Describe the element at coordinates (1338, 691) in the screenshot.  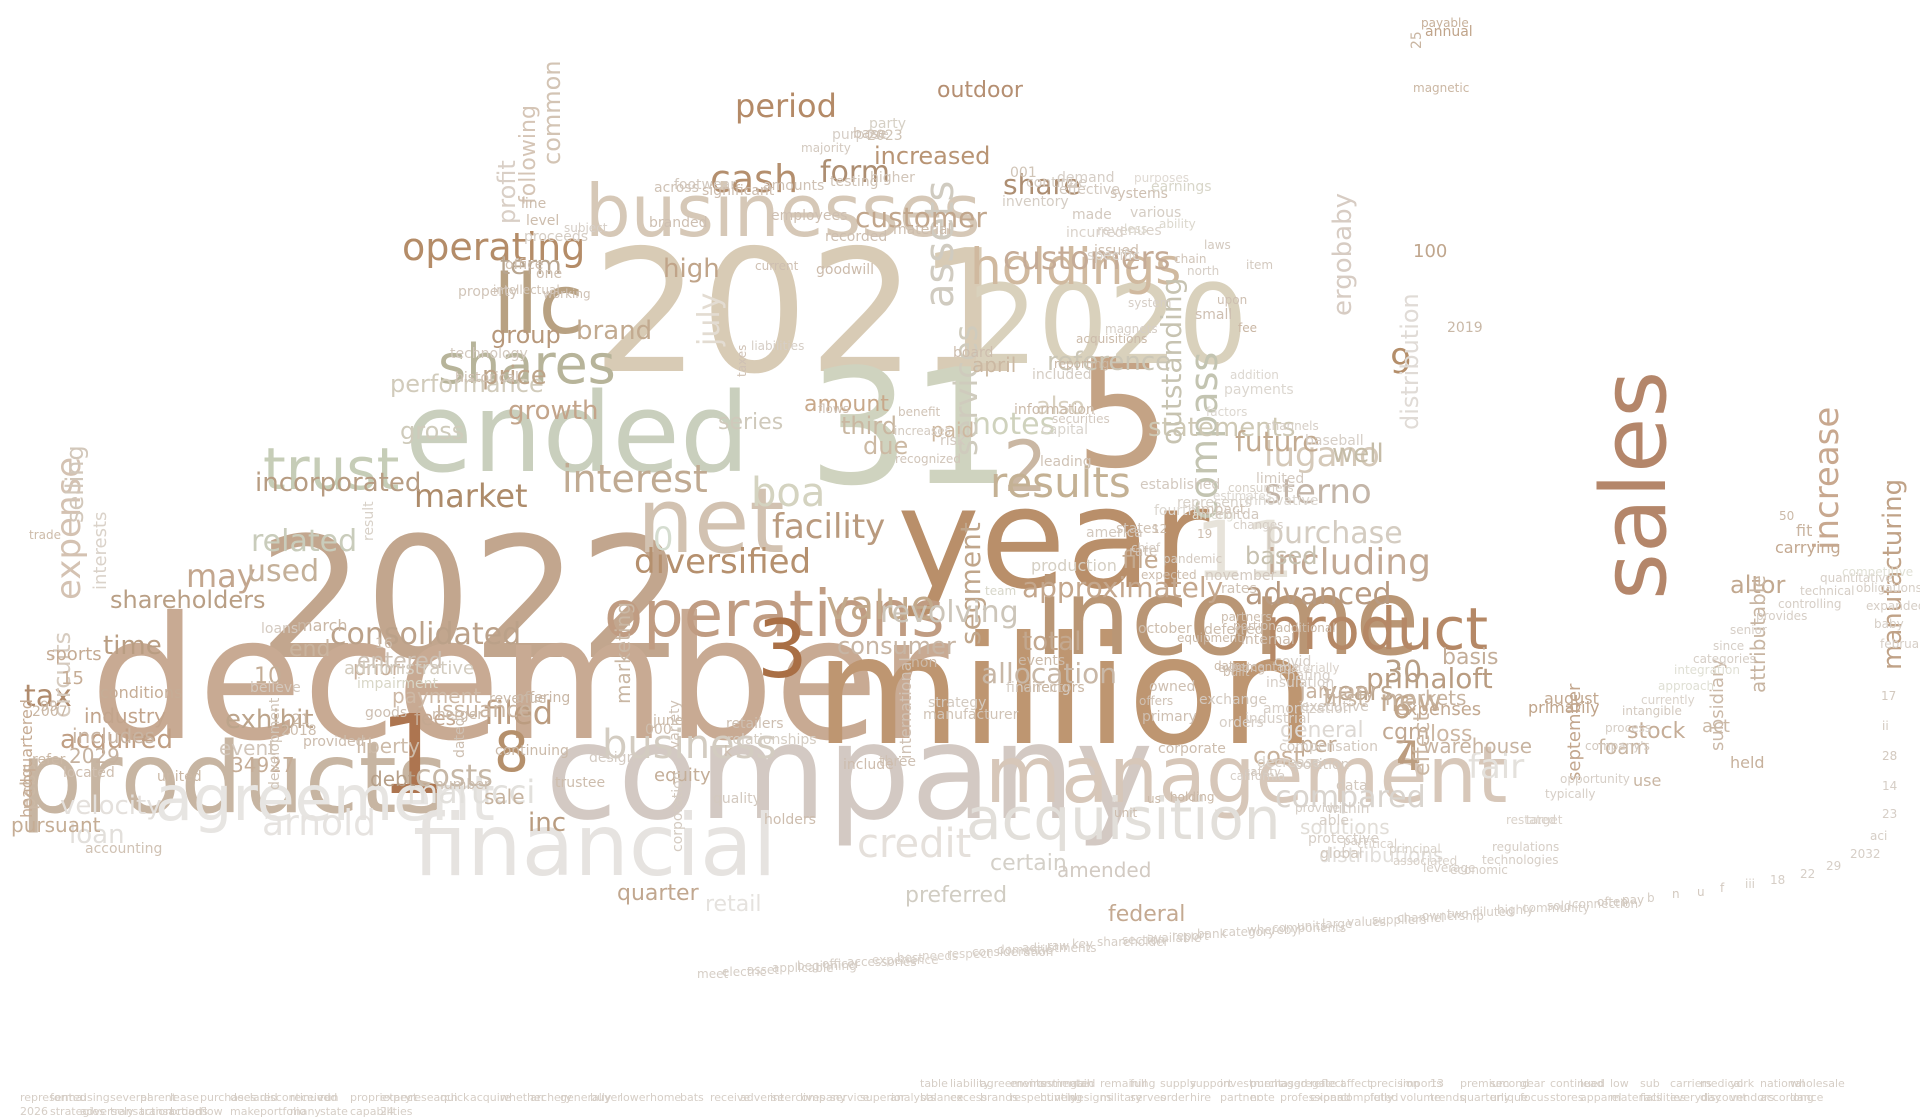
I see `word-january: january` at that location.